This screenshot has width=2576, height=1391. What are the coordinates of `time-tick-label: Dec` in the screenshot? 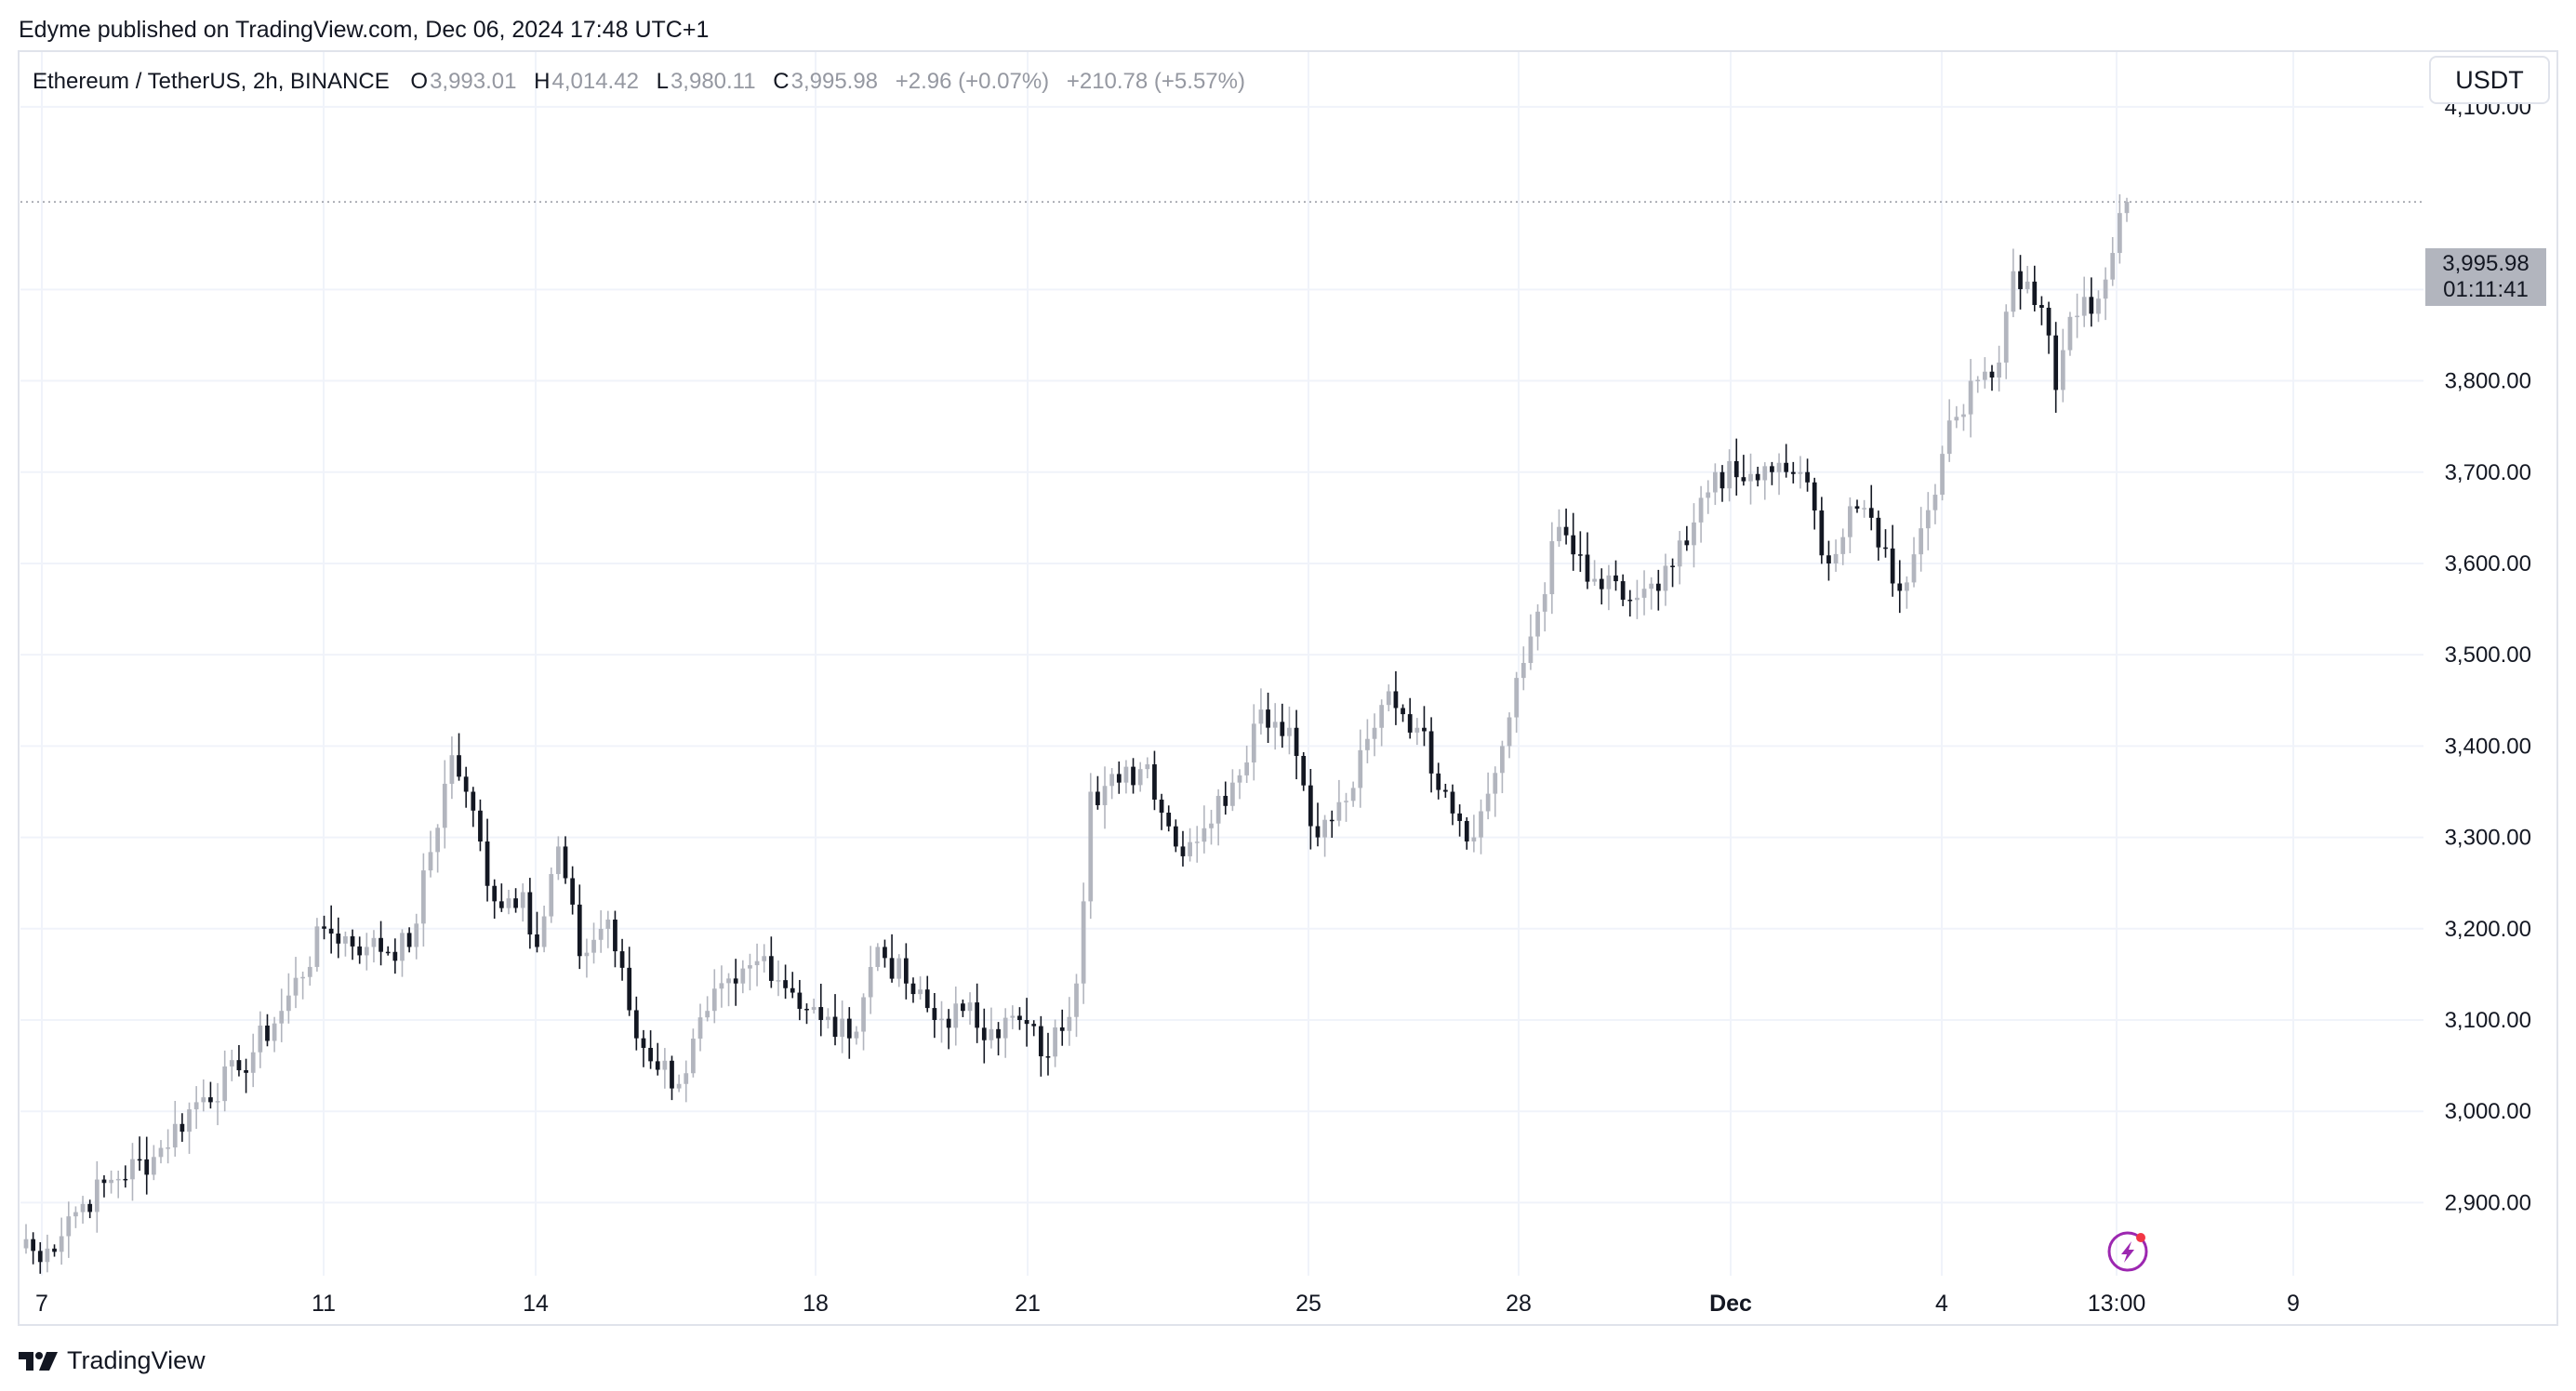 It's located at (1730, 1304).